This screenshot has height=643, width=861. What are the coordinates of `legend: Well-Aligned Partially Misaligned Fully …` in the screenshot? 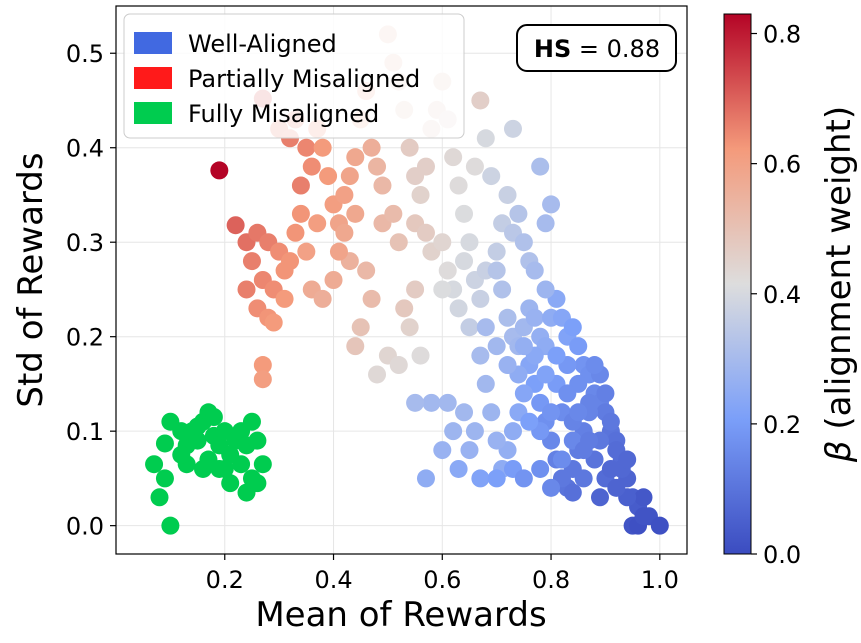 It's located at (294, 76).